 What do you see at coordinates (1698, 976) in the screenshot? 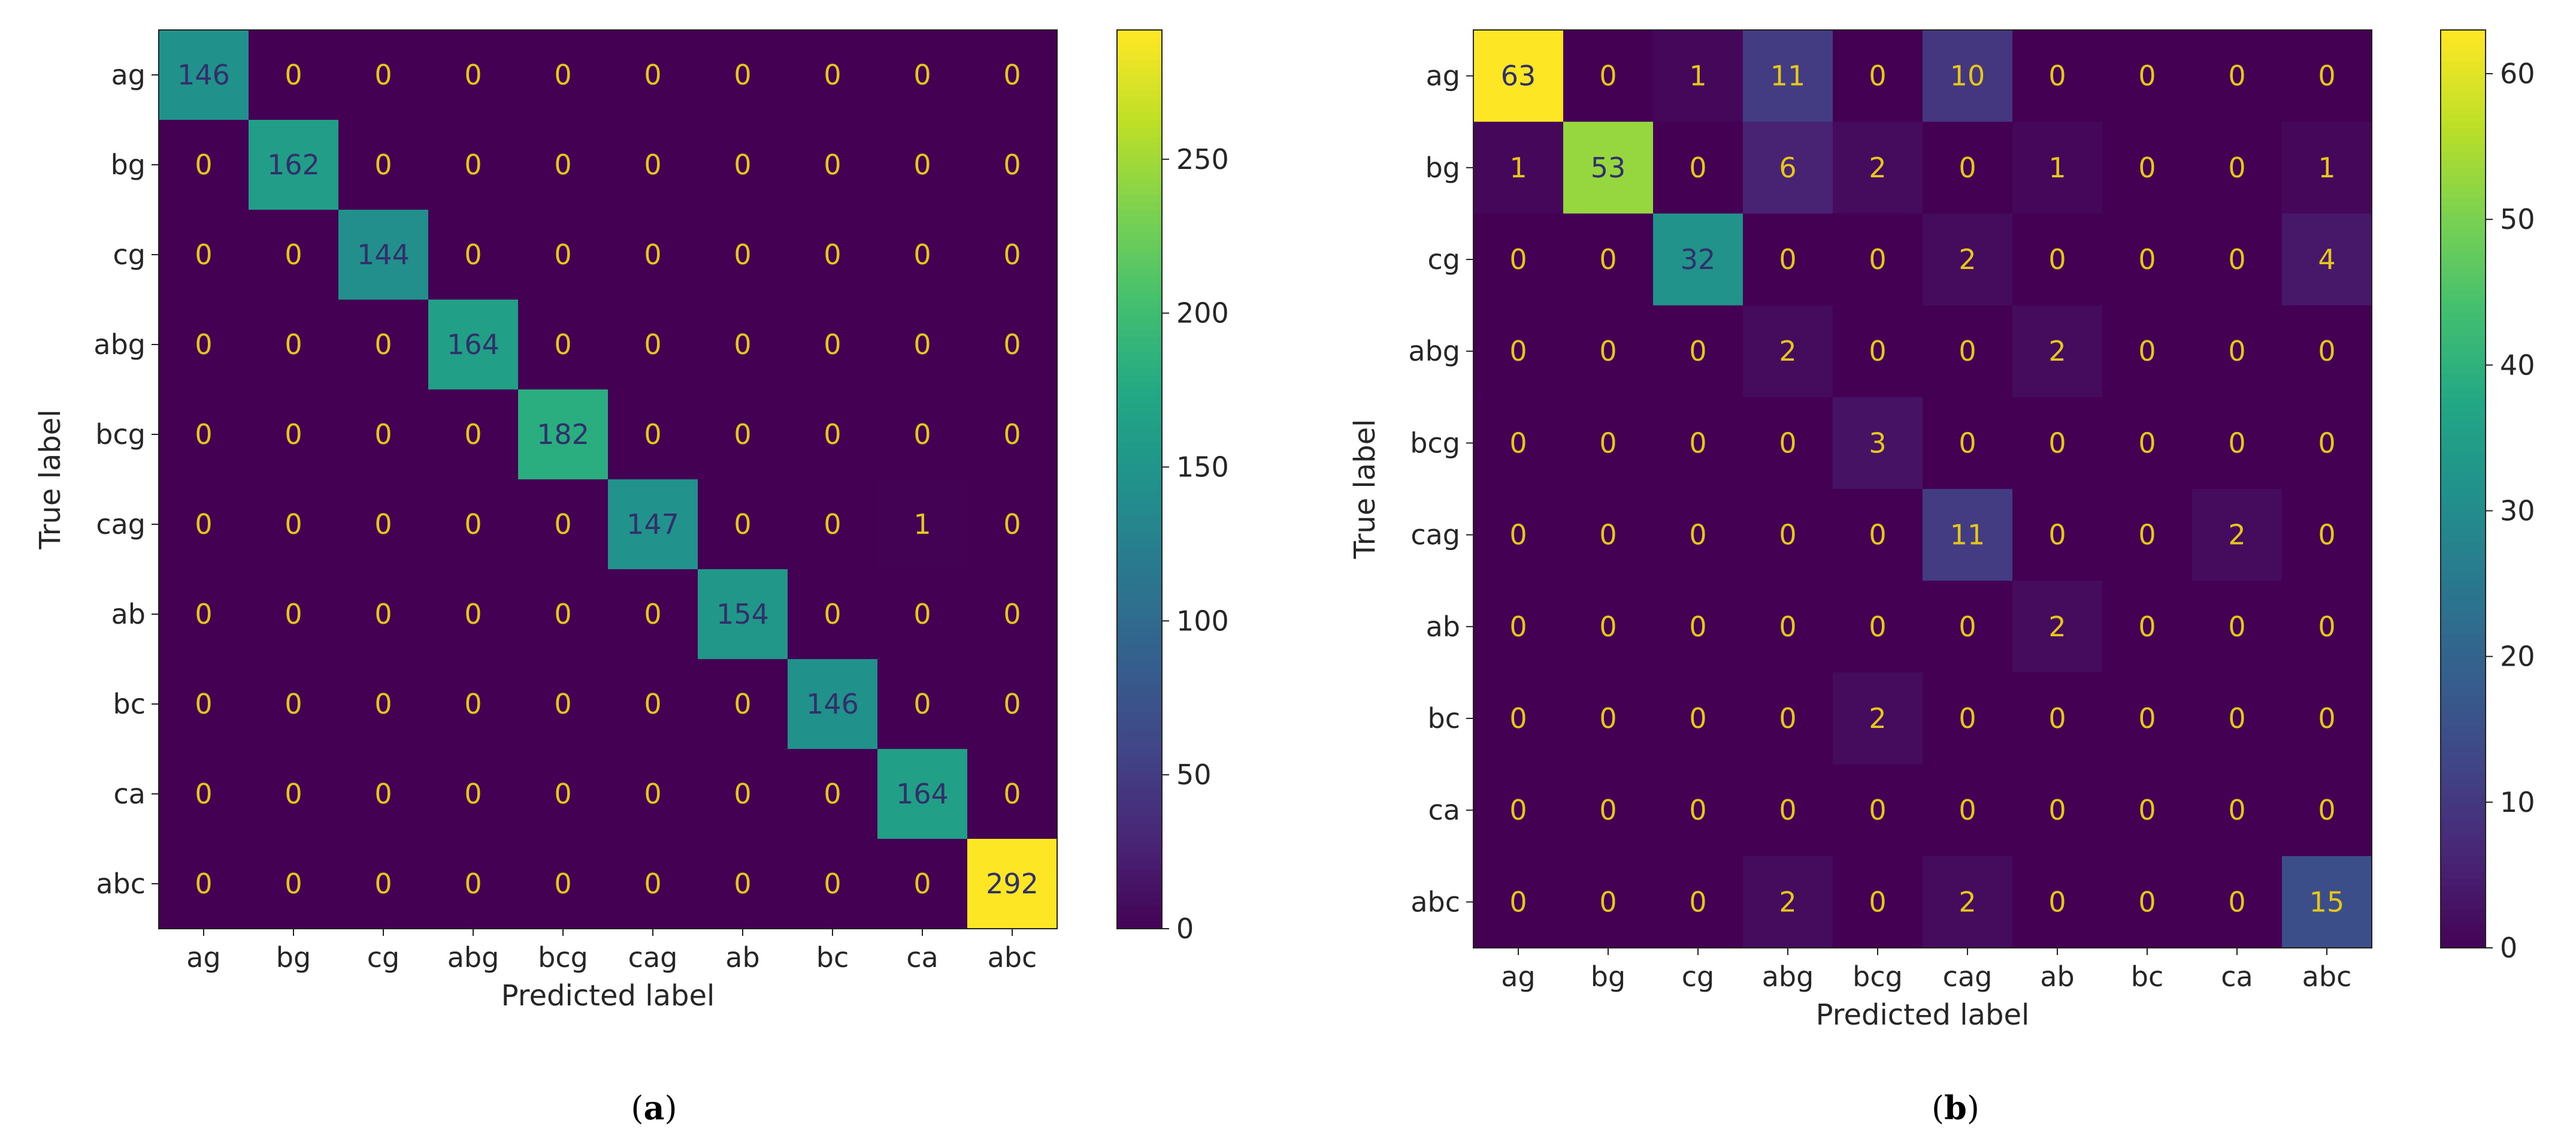
I see `x-tick-label: cg` at bounding box center [1698, 976].